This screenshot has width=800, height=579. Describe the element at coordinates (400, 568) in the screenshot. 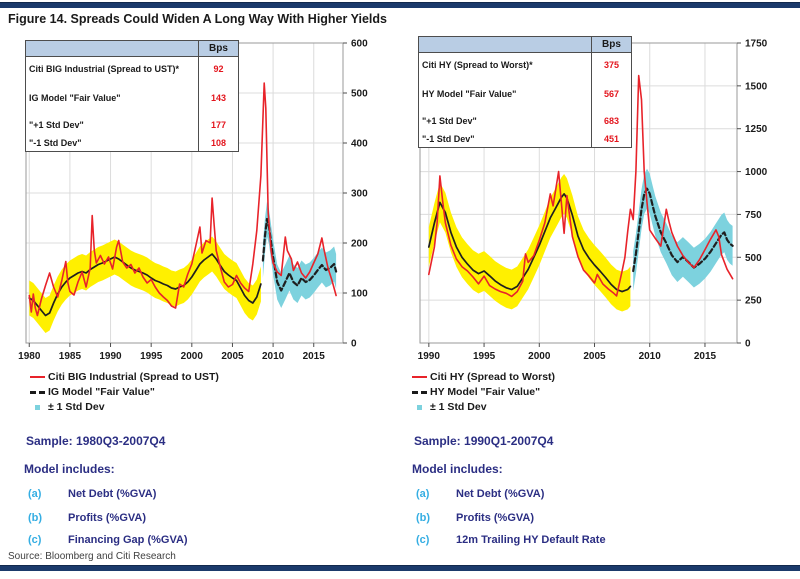

I see `bottom-border-bar` at that location.